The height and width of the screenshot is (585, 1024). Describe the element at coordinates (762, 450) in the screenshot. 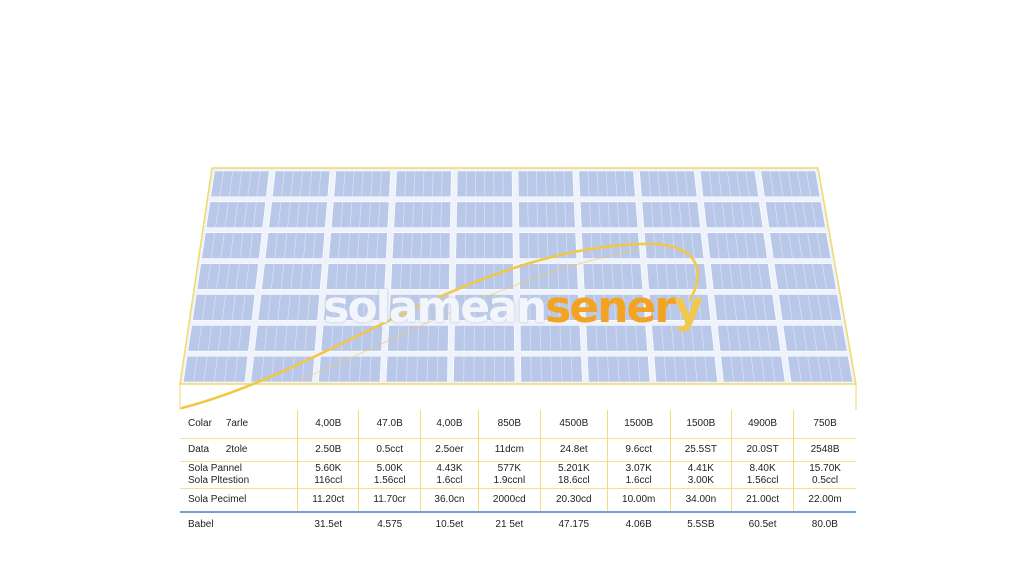

I see `table-cell: 20.0ST` at that location.